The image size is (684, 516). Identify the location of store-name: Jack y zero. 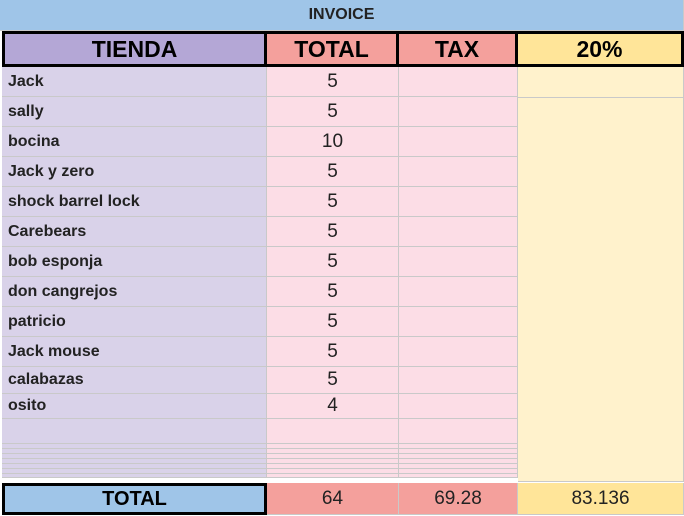
(134, 172).